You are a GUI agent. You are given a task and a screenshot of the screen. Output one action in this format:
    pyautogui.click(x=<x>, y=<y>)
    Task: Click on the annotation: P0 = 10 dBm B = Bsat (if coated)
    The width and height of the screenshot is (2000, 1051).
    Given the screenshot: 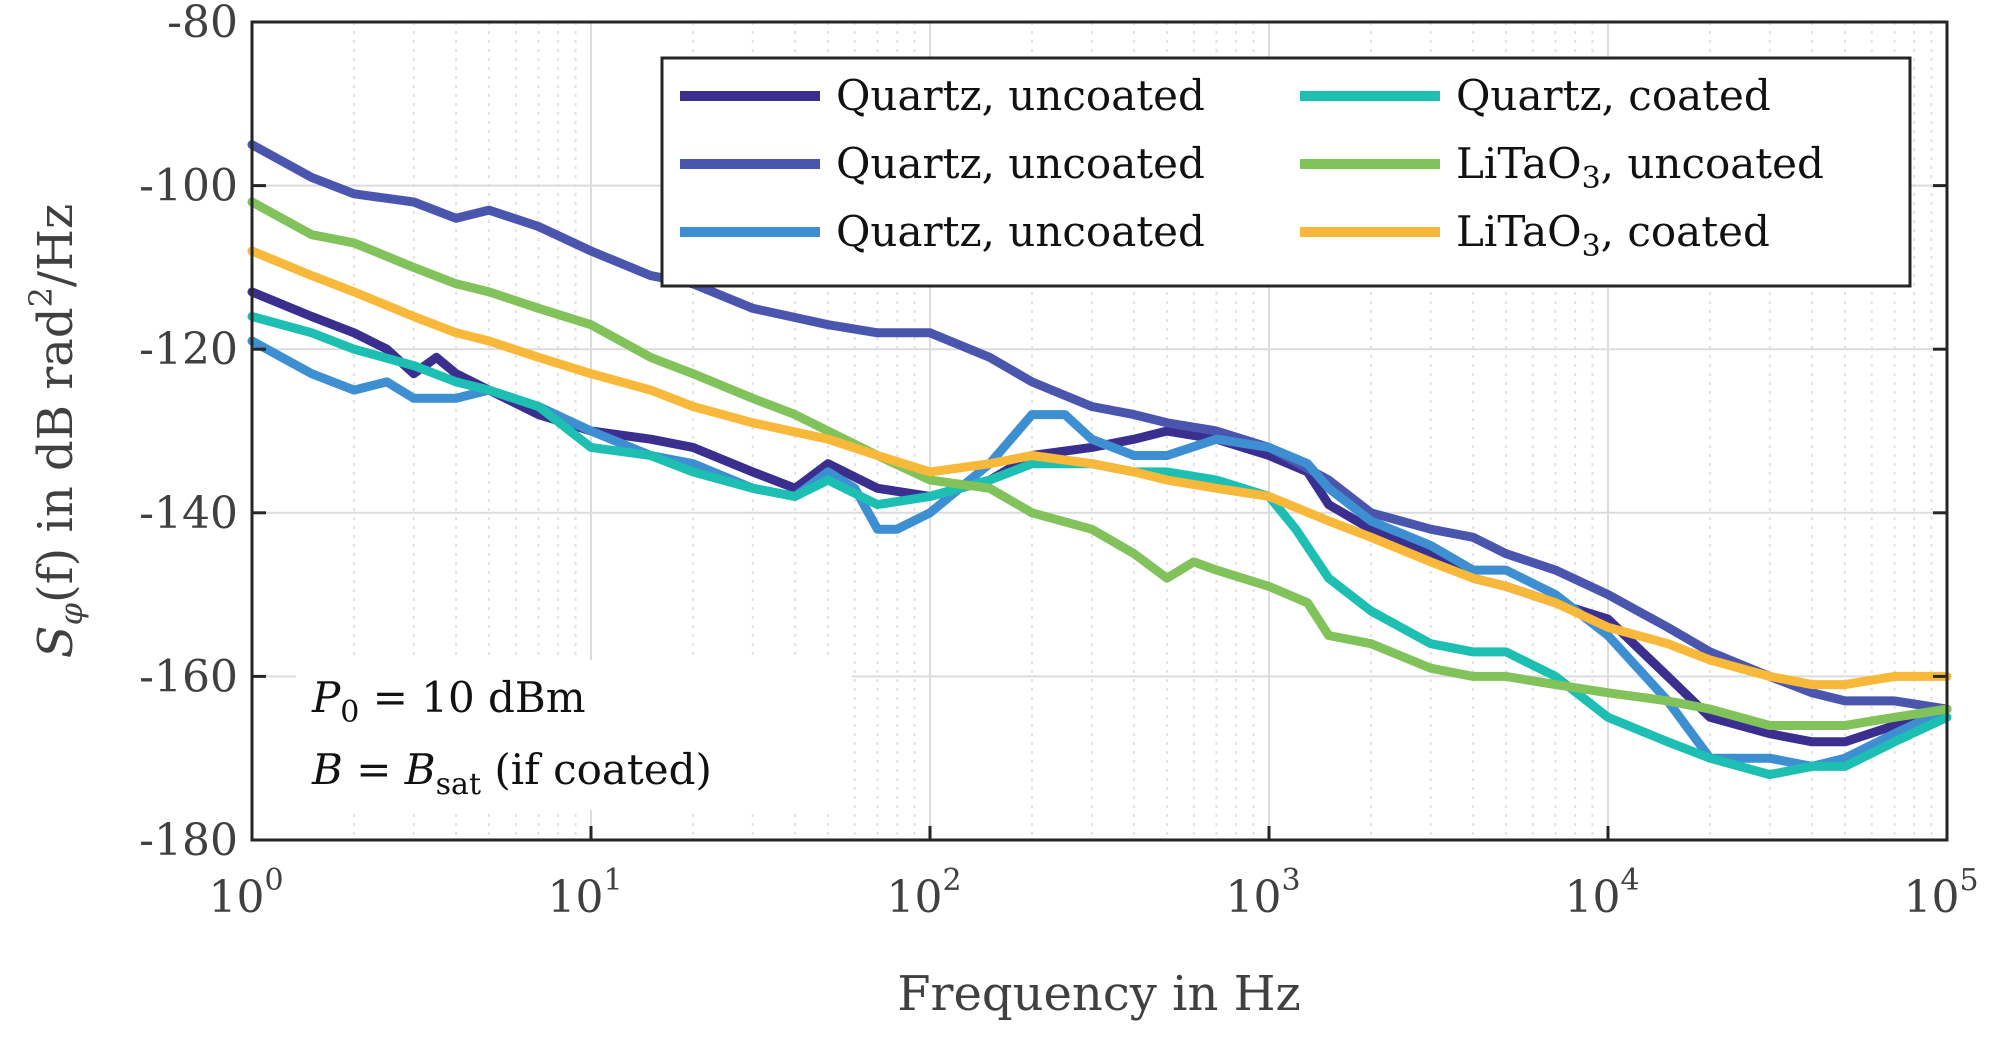 What is the action you would take?
    pyautogui.click(x=574, y=735)
    